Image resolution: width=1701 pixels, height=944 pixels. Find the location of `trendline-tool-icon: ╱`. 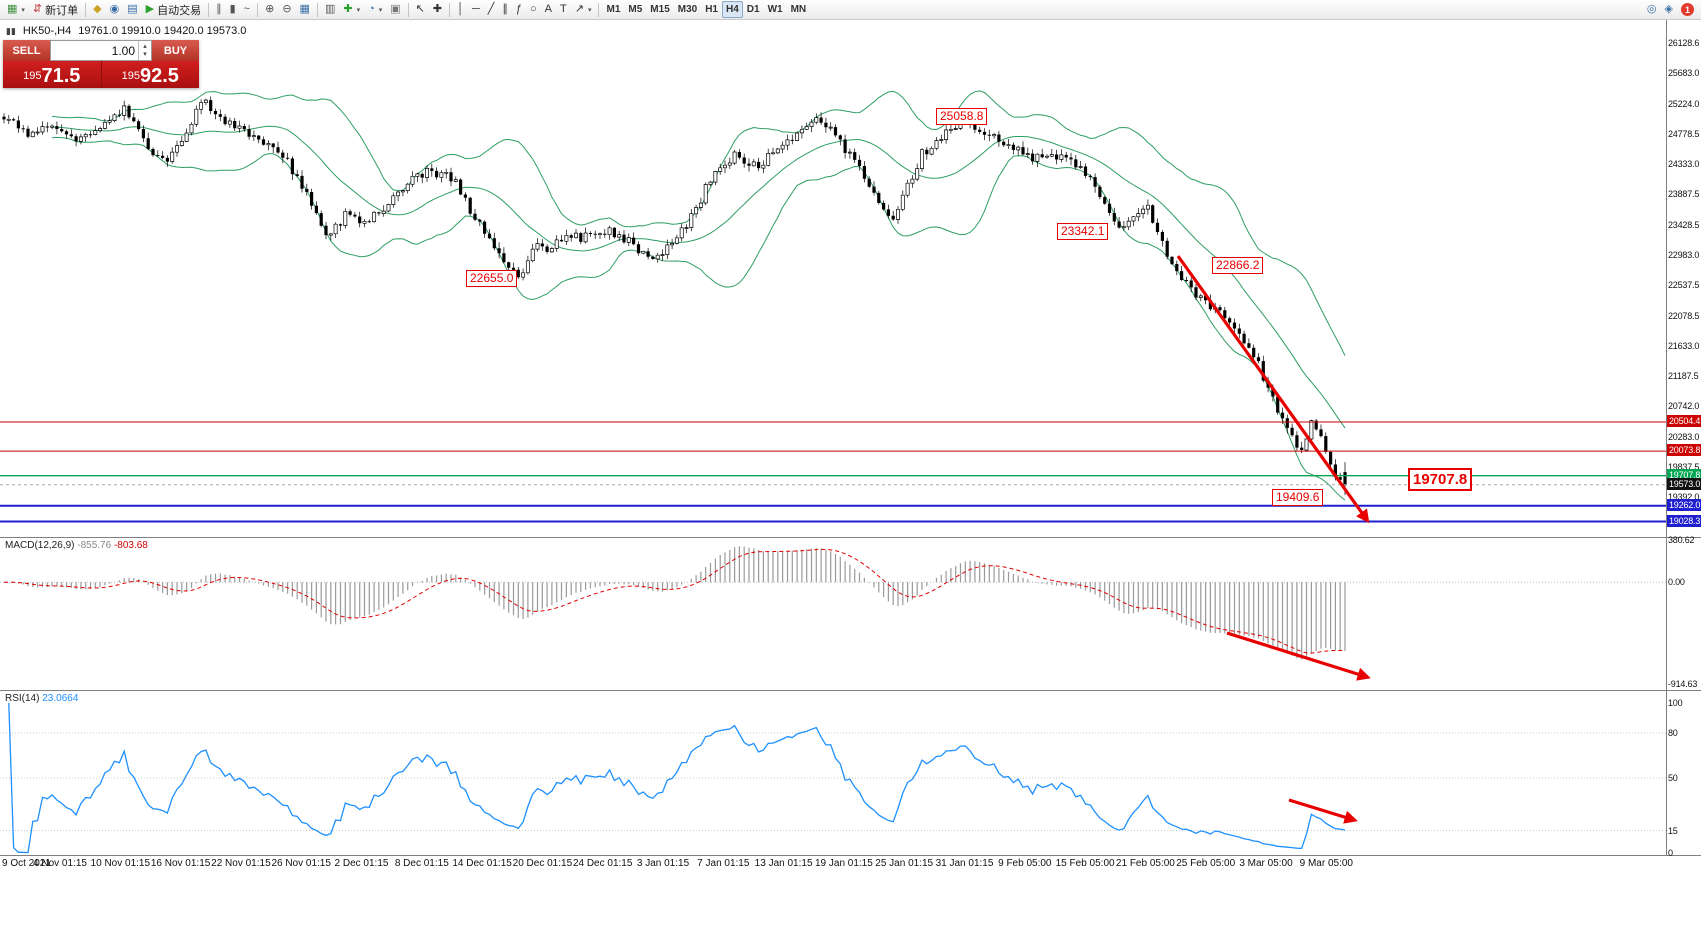

trendline-tool-icon: ╱ is located at coordinates (491, 9).